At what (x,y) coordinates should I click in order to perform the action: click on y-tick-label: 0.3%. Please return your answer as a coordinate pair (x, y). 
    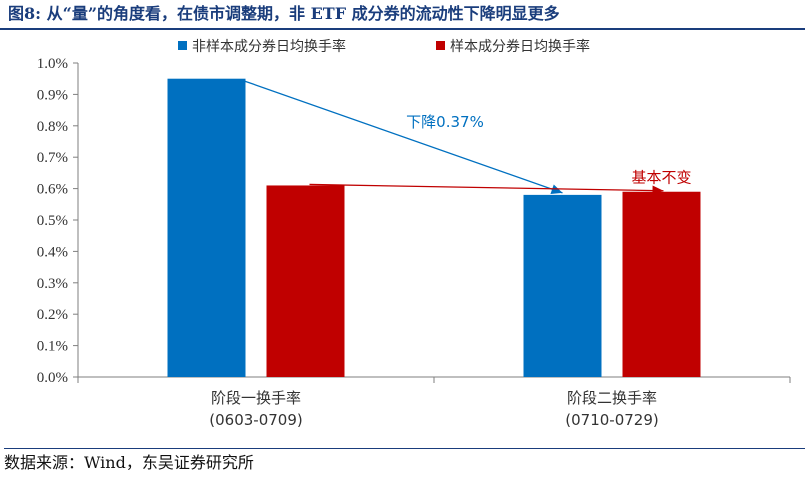
    Looking at the image, I should click on (52, 284).